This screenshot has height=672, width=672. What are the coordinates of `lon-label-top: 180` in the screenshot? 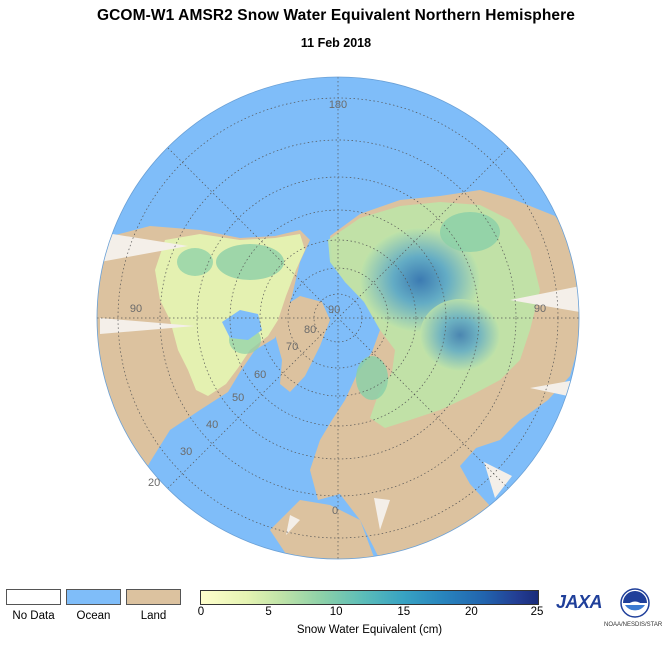 It's located at (338, 105).